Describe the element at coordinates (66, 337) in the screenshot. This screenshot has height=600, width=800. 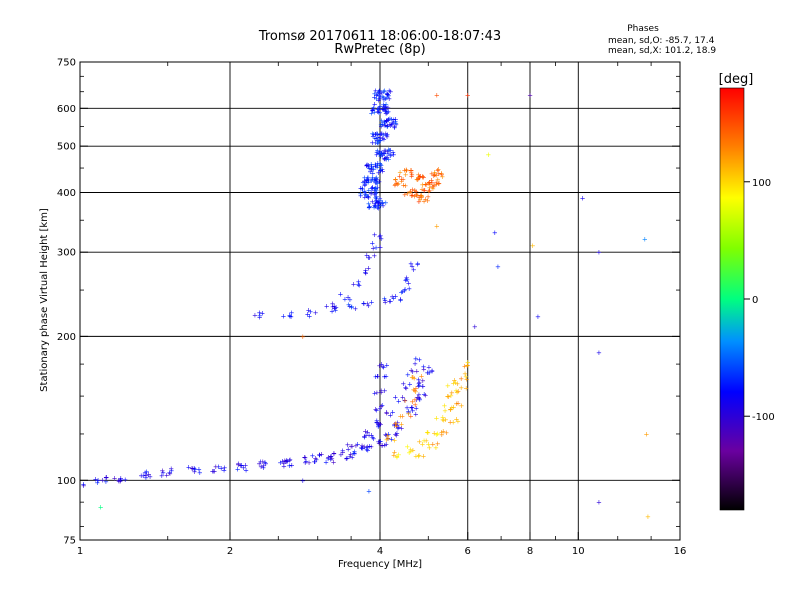
I see `y-tick-label: 200` at that location.